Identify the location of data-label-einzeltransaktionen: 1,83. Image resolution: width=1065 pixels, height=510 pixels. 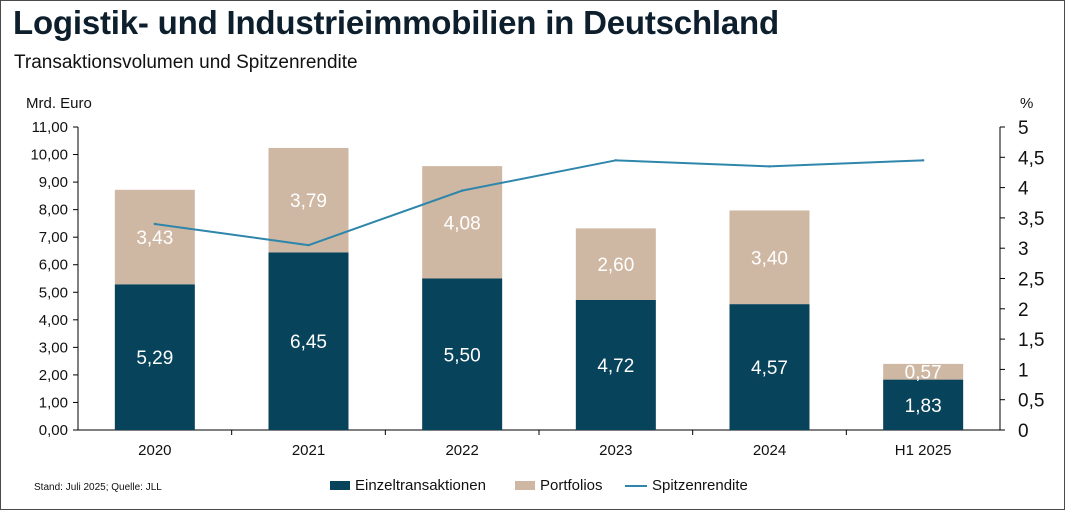
(923, 406).